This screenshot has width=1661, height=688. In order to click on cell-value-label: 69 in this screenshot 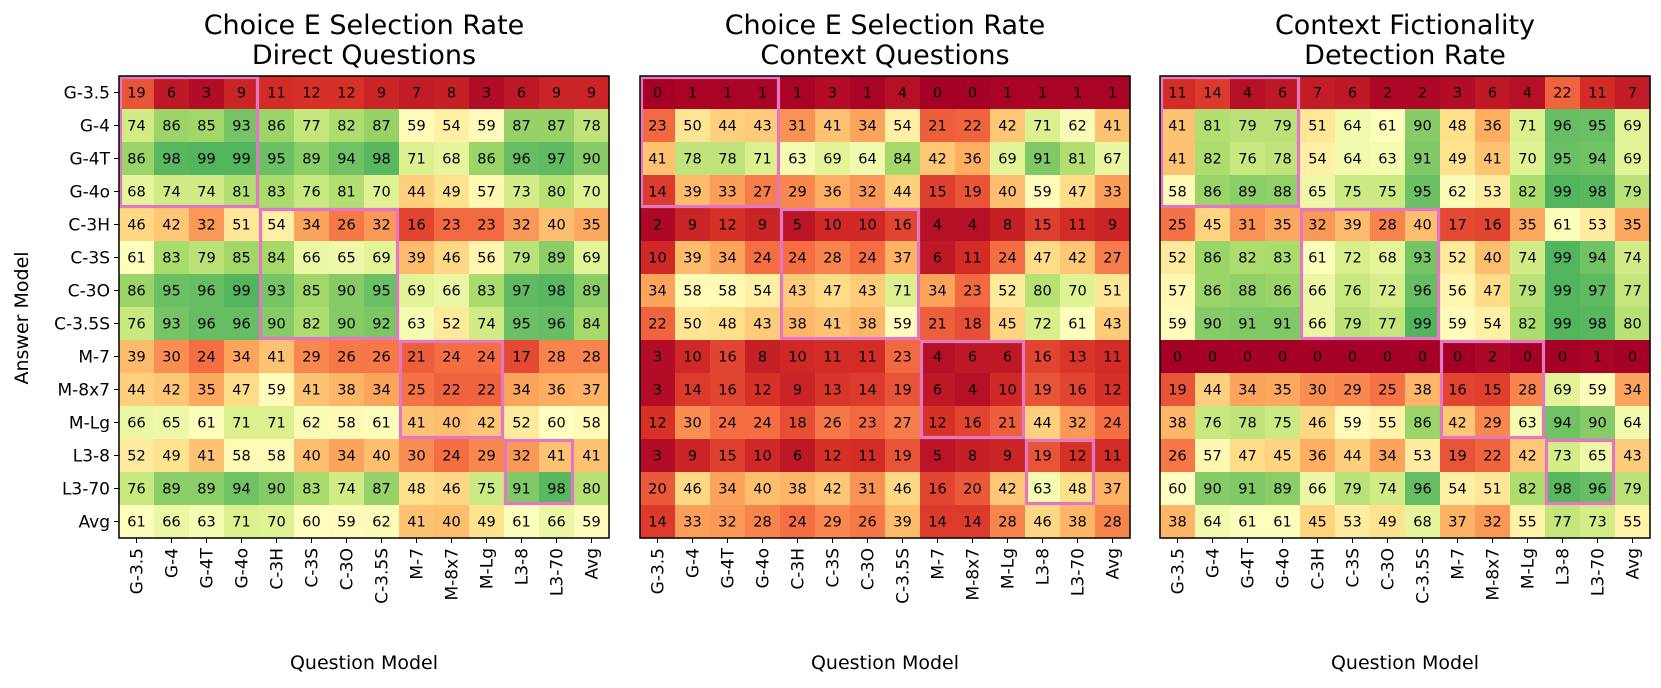, I will do `click(1632, 127)`.